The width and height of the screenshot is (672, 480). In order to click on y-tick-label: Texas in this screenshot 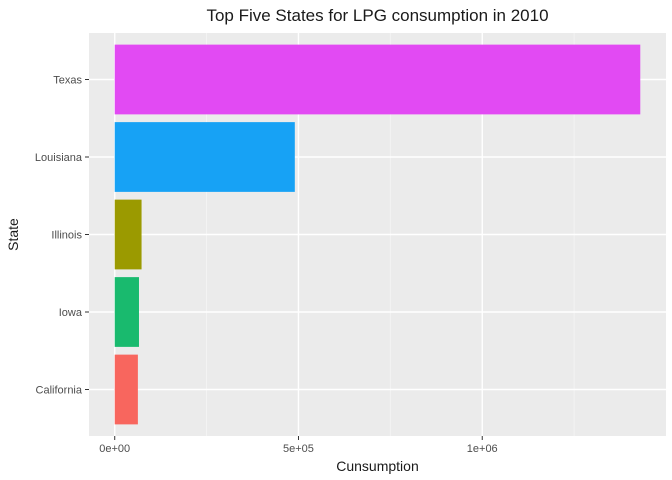, I will do `click(67, 81)`.